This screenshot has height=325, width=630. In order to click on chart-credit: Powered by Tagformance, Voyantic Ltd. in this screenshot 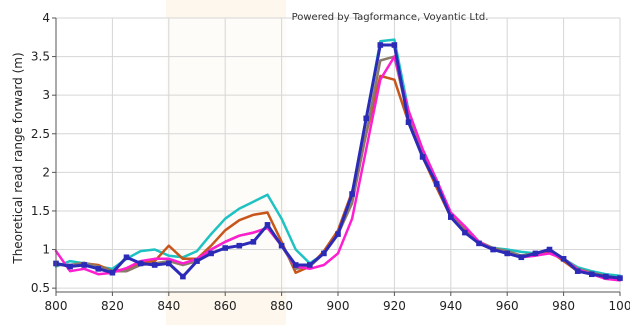, I will do `click(390, 17)`.